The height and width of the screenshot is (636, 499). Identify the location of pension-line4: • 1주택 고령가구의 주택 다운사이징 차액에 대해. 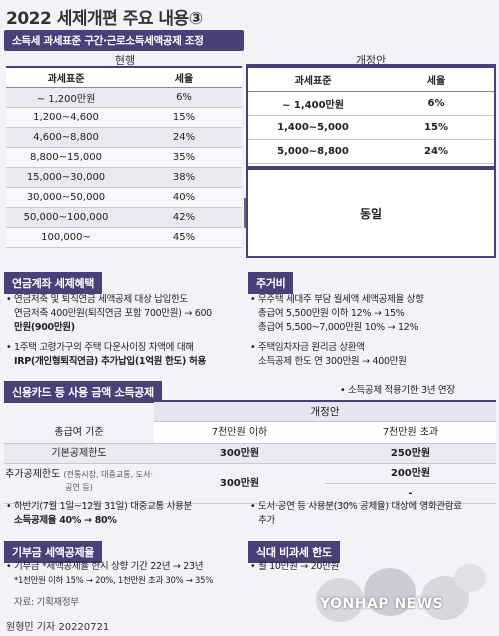
(100, 347).